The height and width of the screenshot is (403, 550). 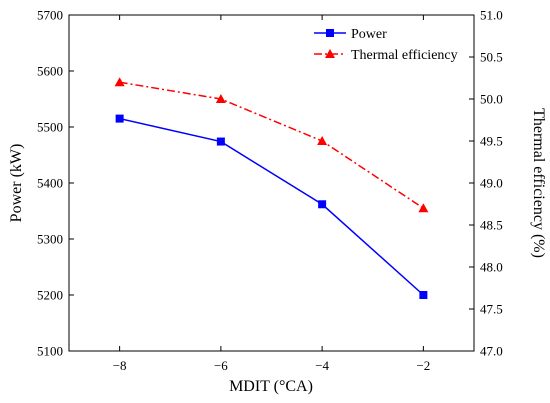 I want to click on y-tick-label: 5100, so click(x=50, y=351).